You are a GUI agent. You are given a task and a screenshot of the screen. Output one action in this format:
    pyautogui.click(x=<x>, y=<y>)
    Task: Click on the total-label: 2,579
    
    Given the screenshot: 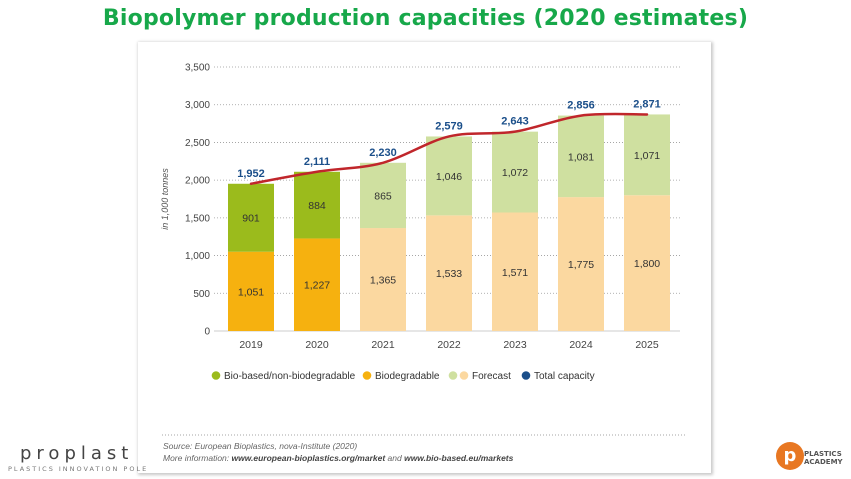 What is the action you would take?
    pyautogui.click(x=449, y=126)
    